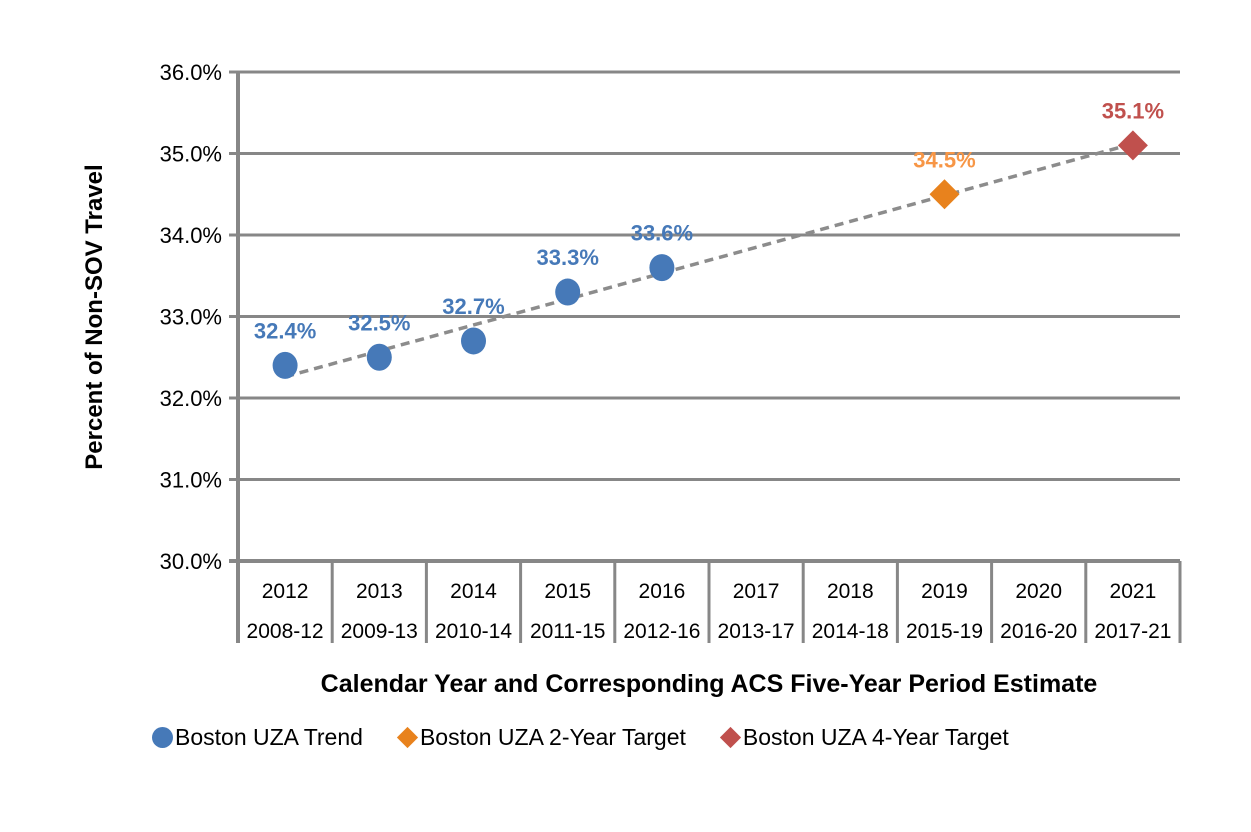 The height and width of the screenshot is (832, 1251). I want to click on legend-item-4yr-target: Boston UZA 4-Year Target, so click(864, 737).